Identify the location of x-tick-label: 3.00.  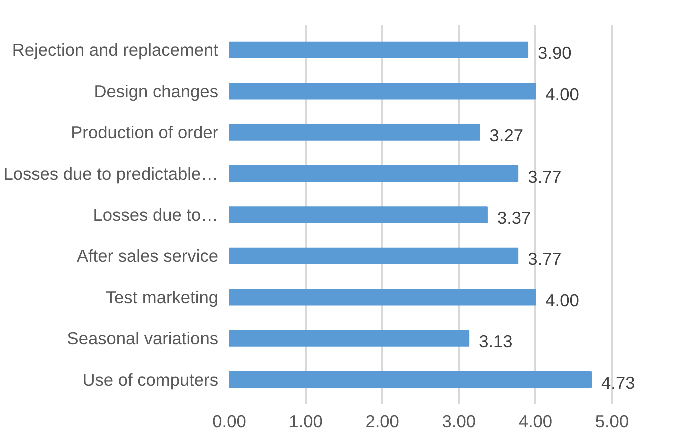
(459, 422).